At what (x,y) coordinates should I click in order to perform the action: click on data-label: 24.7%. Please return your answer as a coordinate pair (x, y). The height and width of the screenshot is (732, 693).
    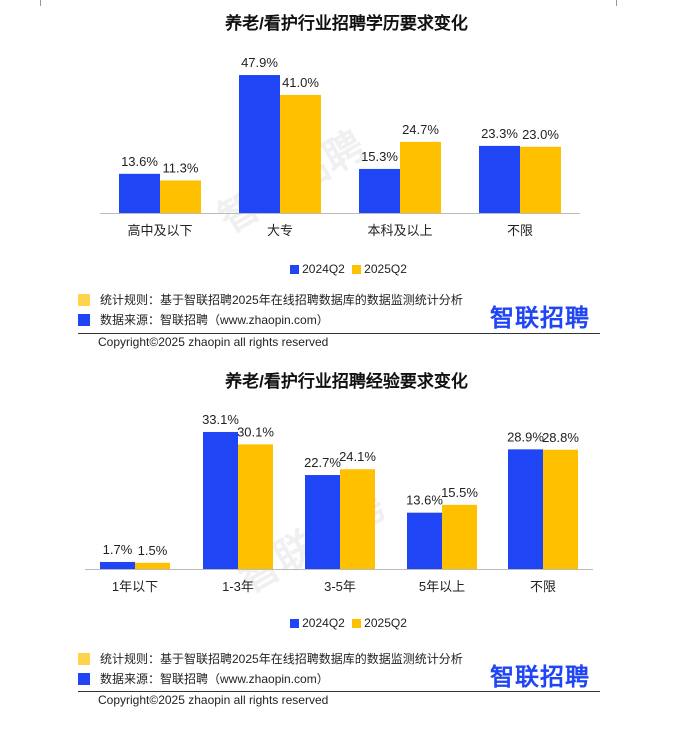
    Looking at the image, I should click on (420, 129).